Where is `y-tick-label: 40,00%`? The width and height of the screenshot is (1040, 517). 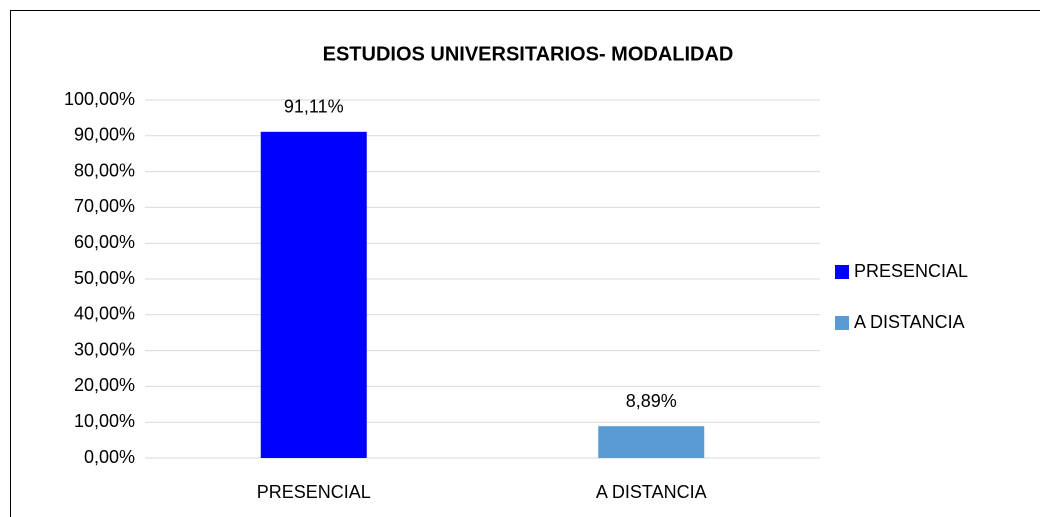
y-tick-label: 40,00% is located at coordinates (104, 314).